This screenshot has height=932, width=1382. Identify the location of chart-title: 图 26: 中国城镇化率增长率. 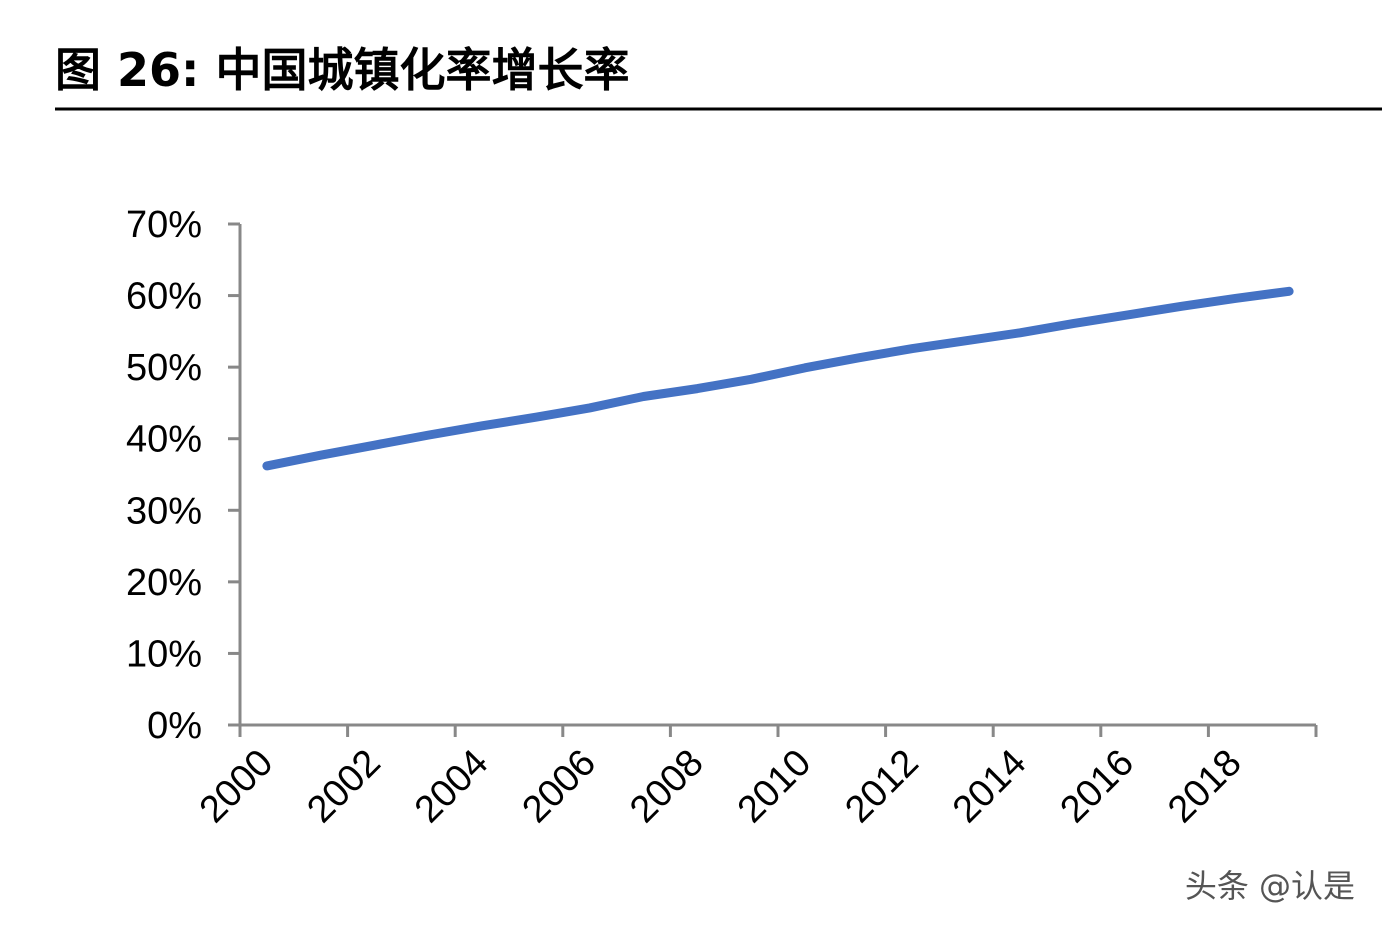
(342, 70).